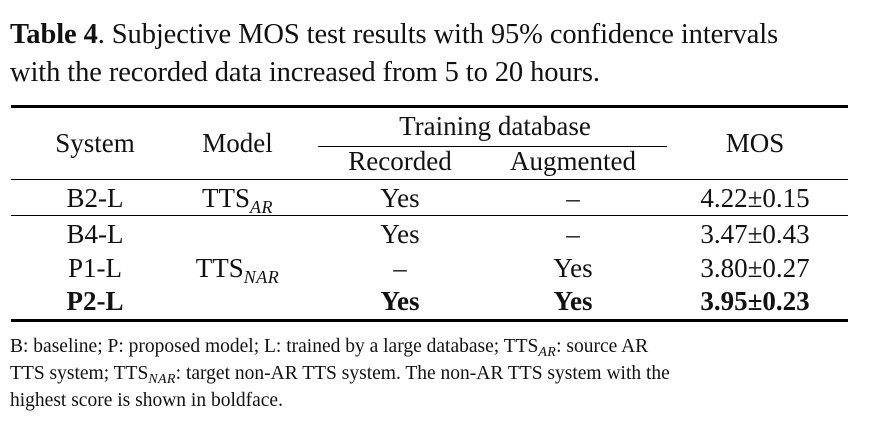 The width and height of the screenshot is (869, 430). Describe the element at coordinates (400, 234) in the screenshot. I see `row-b4l-recorded: Yes` at that location.